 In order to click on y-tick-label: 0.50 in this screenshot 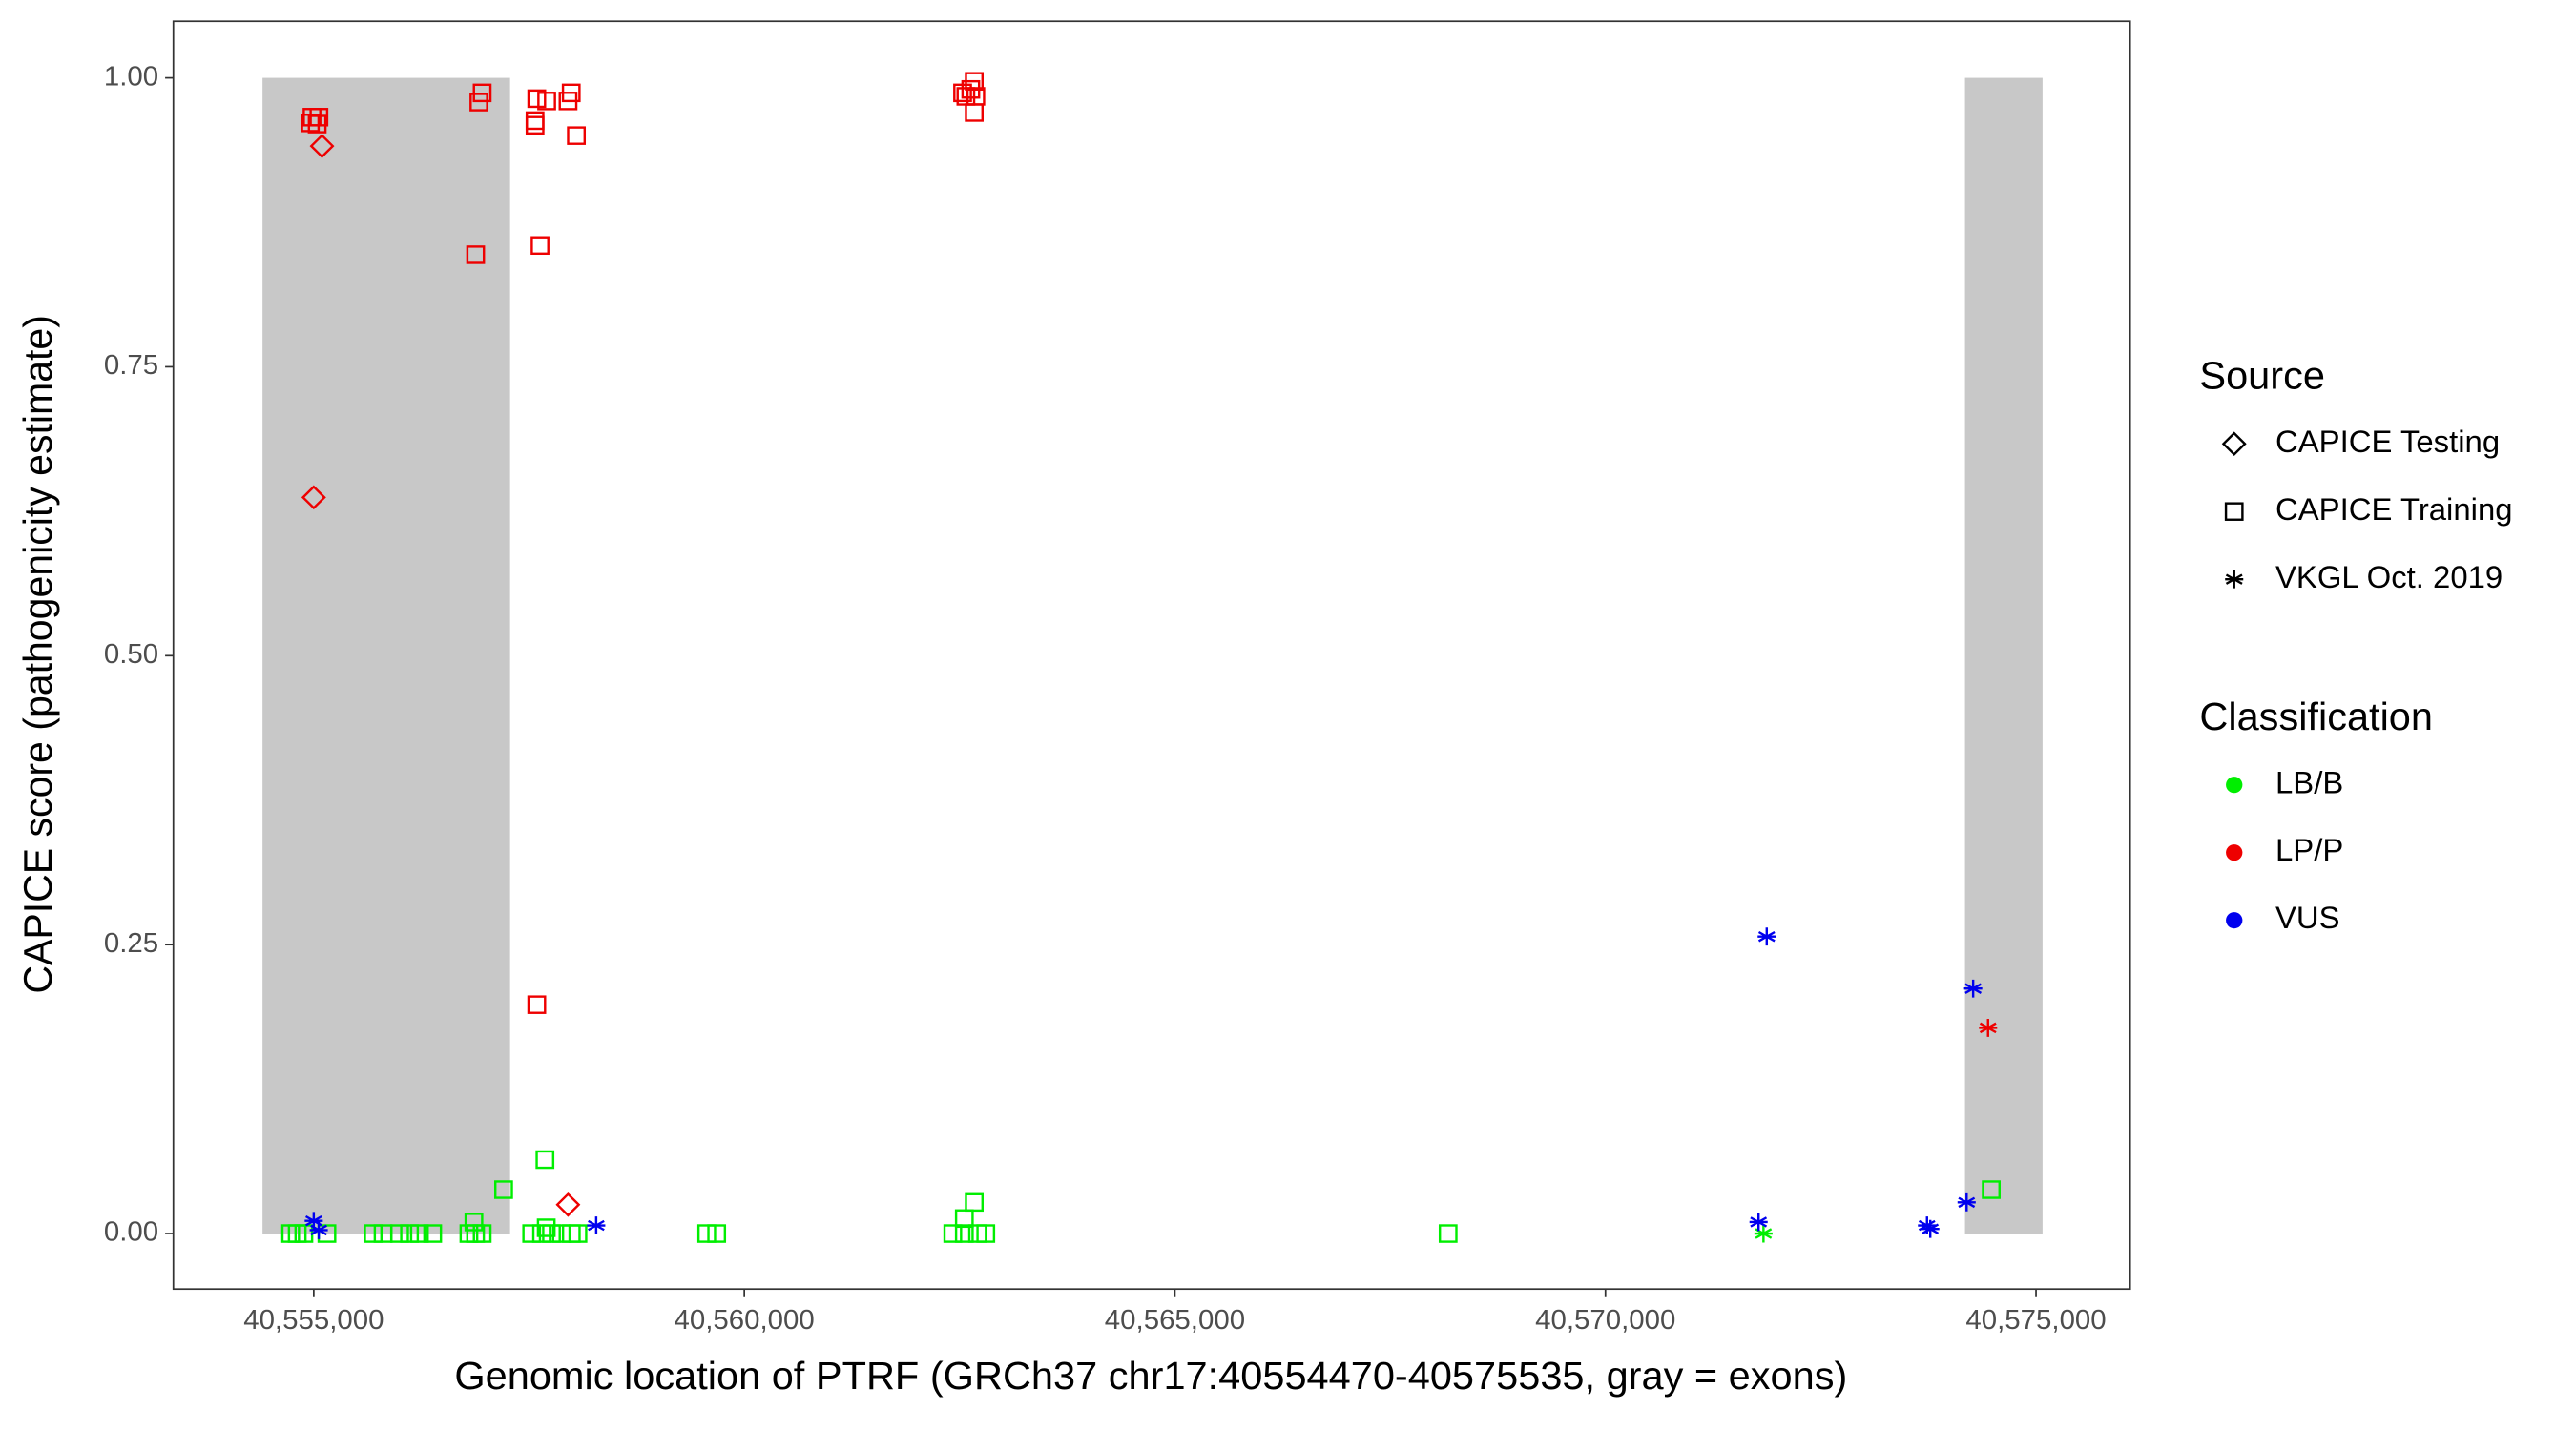, I will do `click(131, 654)`.